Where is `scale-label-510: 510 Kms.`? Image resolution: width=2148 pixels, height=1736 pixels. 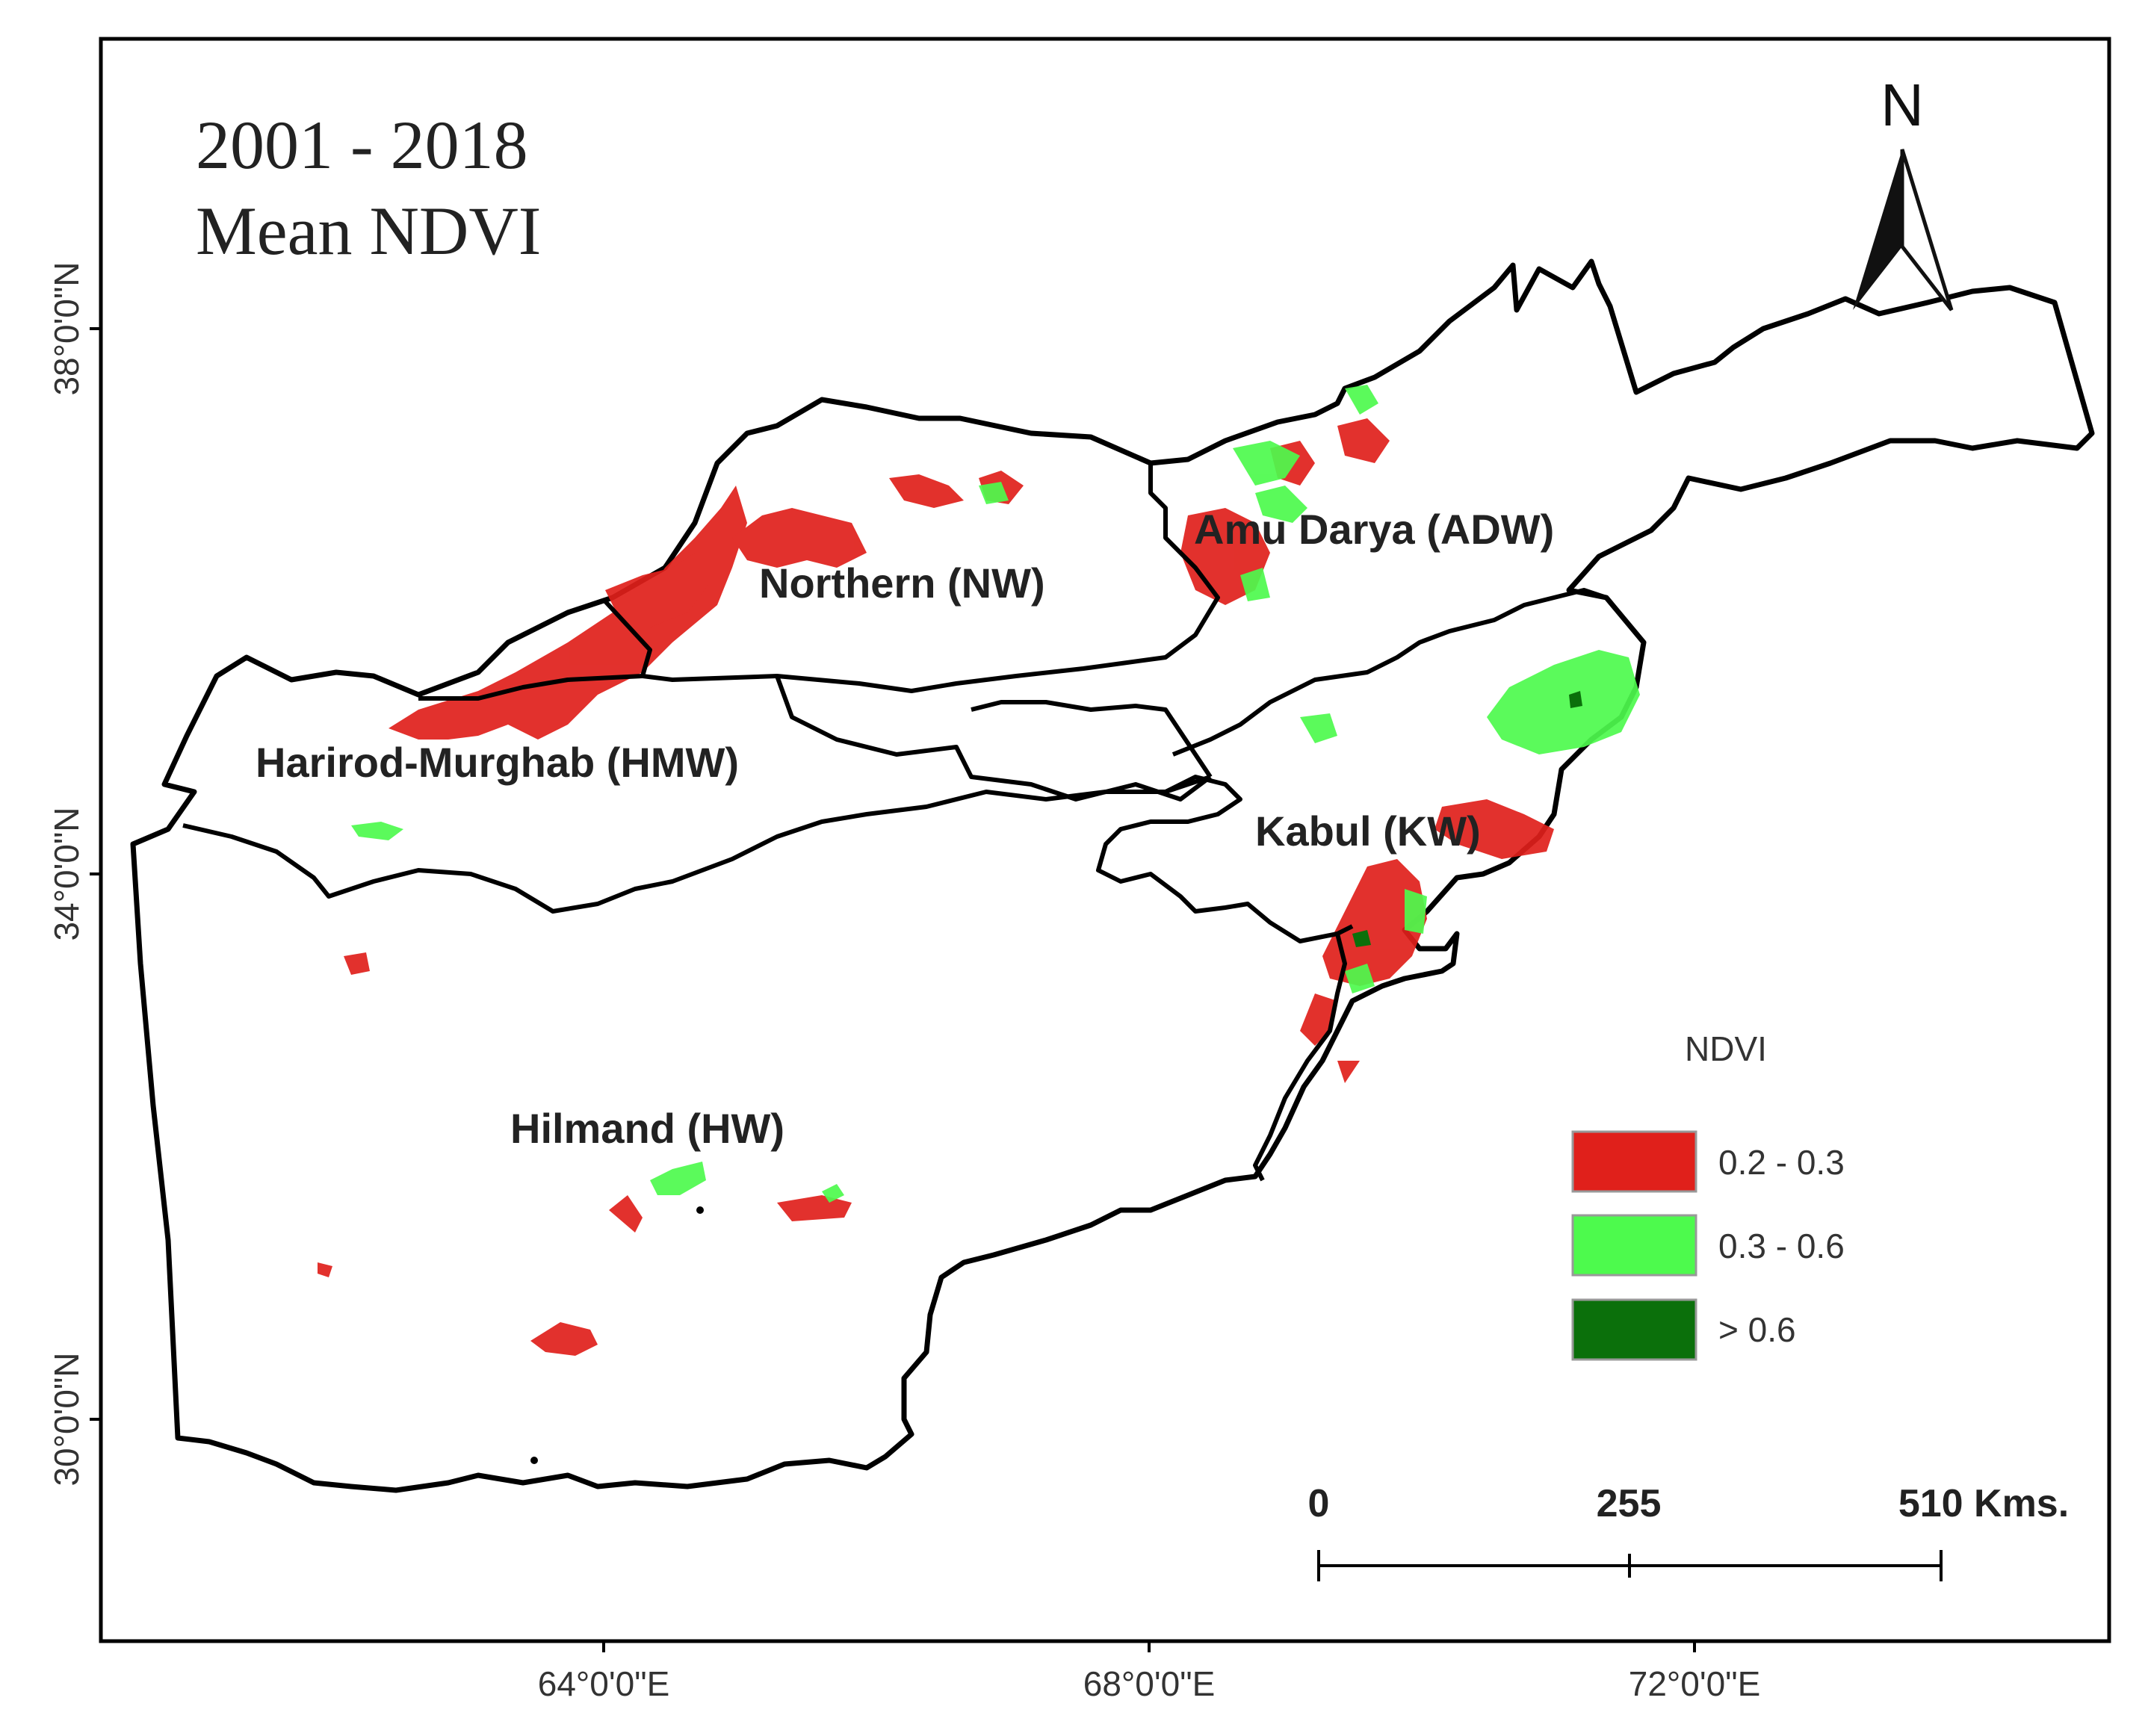
scale-label-510: 510 Kms. is located at coordinates (1983, 1503).